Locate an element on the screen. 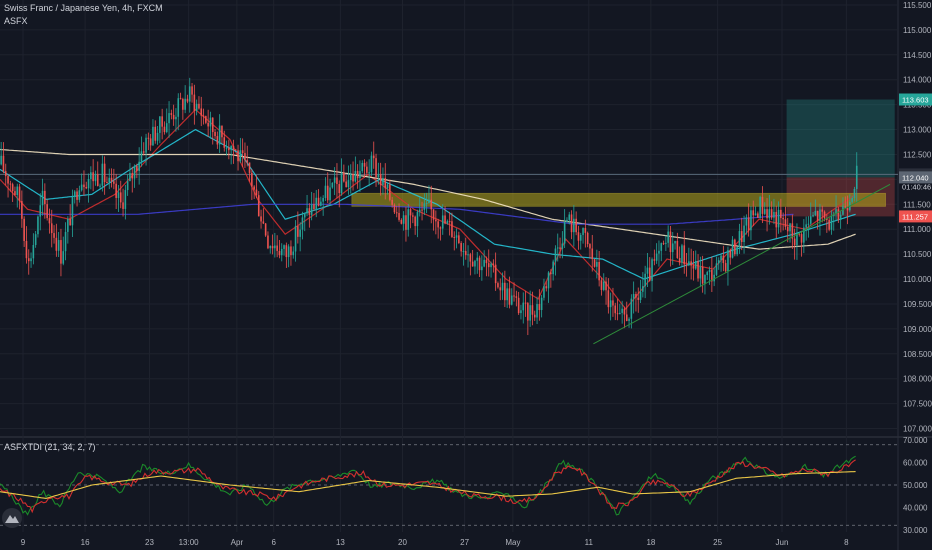  x-tick-label: May is located at coordinates (512, 542).